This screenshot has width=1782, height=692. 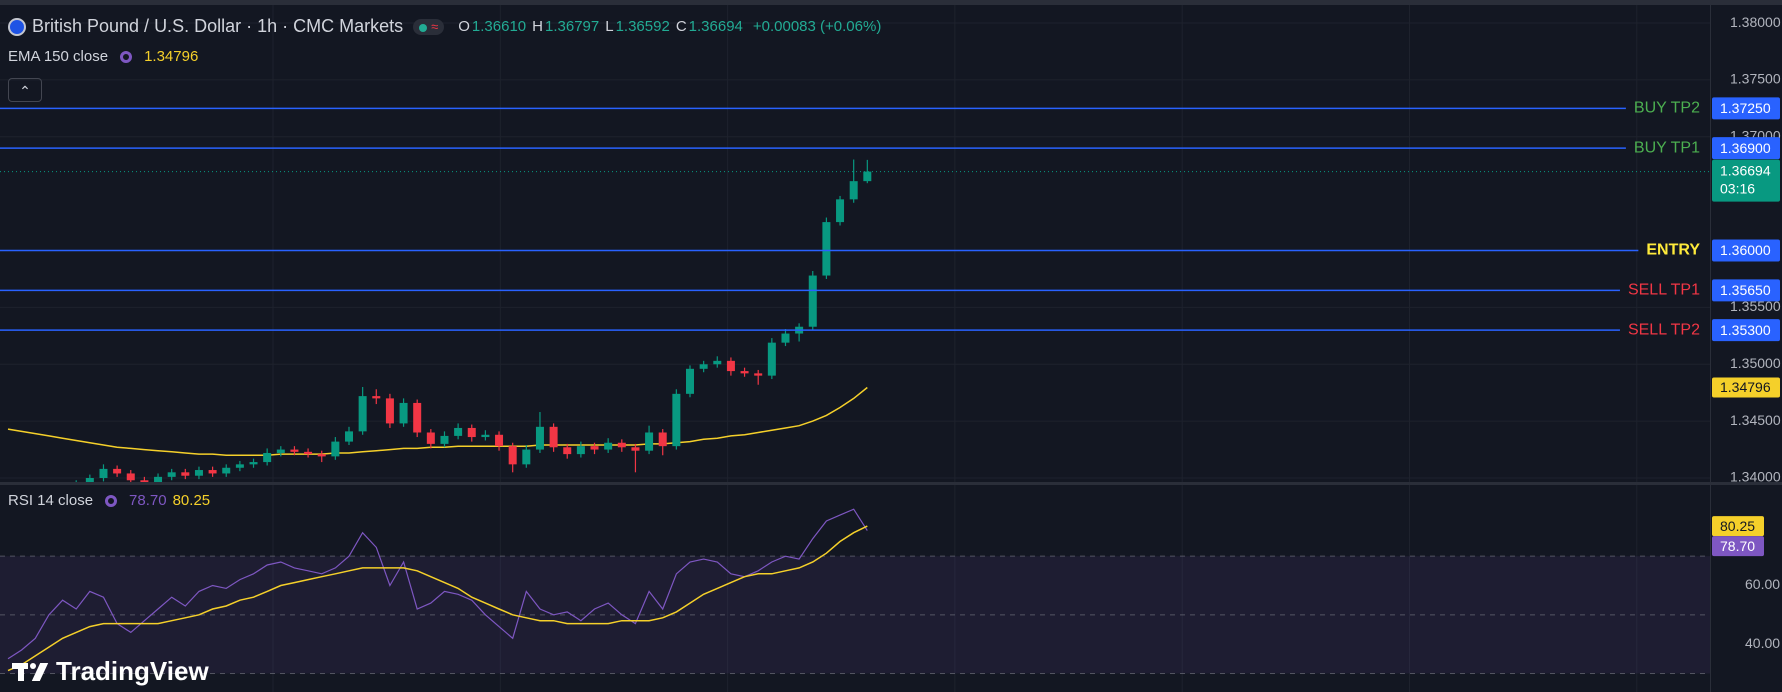 I want to click on ema-tag-label: 1.34796, so click(x=1745, y=387).